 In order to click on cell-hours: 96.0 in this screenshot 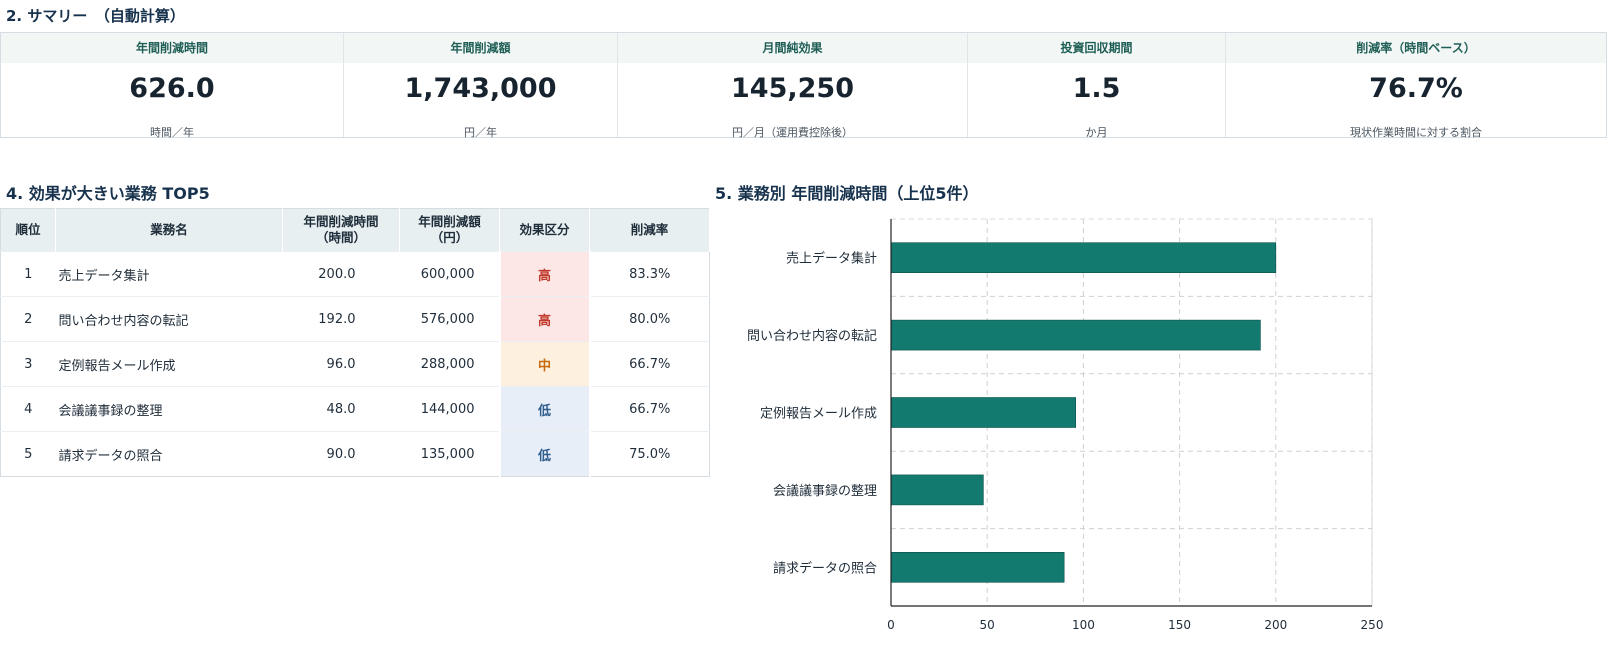, I will do `click(341, 364)`.